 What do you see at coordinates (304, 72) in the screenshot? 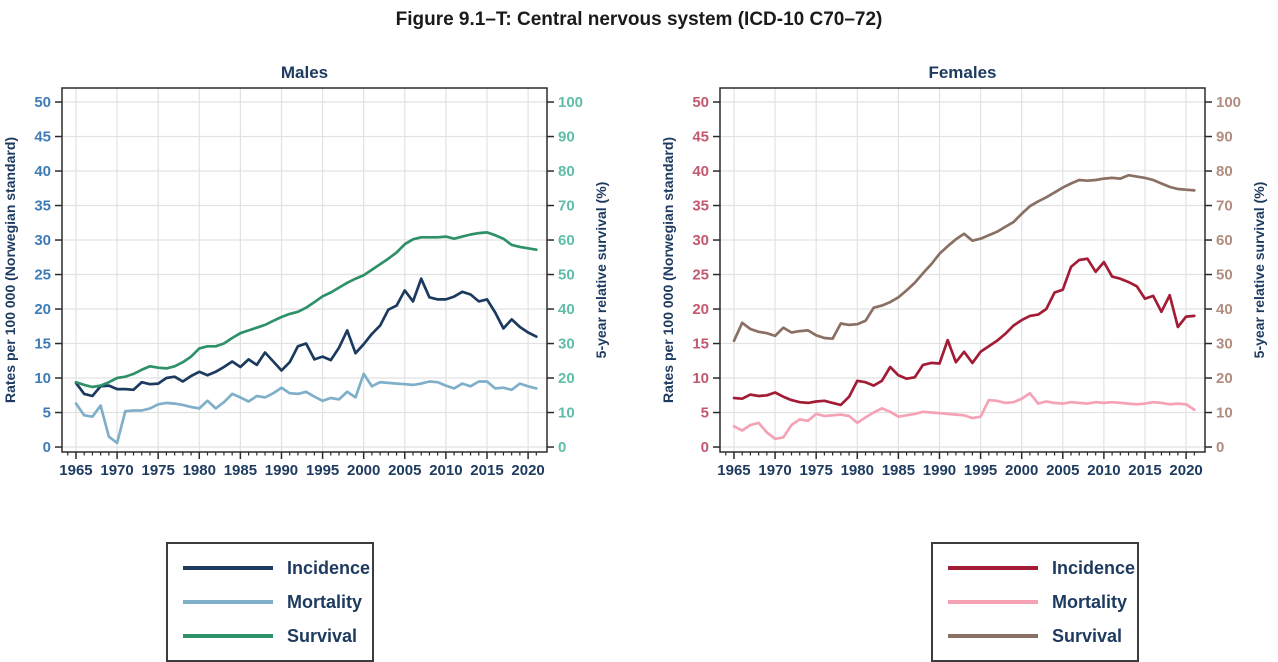
I see `panel-title: Males` at bounding box center [304, 72].